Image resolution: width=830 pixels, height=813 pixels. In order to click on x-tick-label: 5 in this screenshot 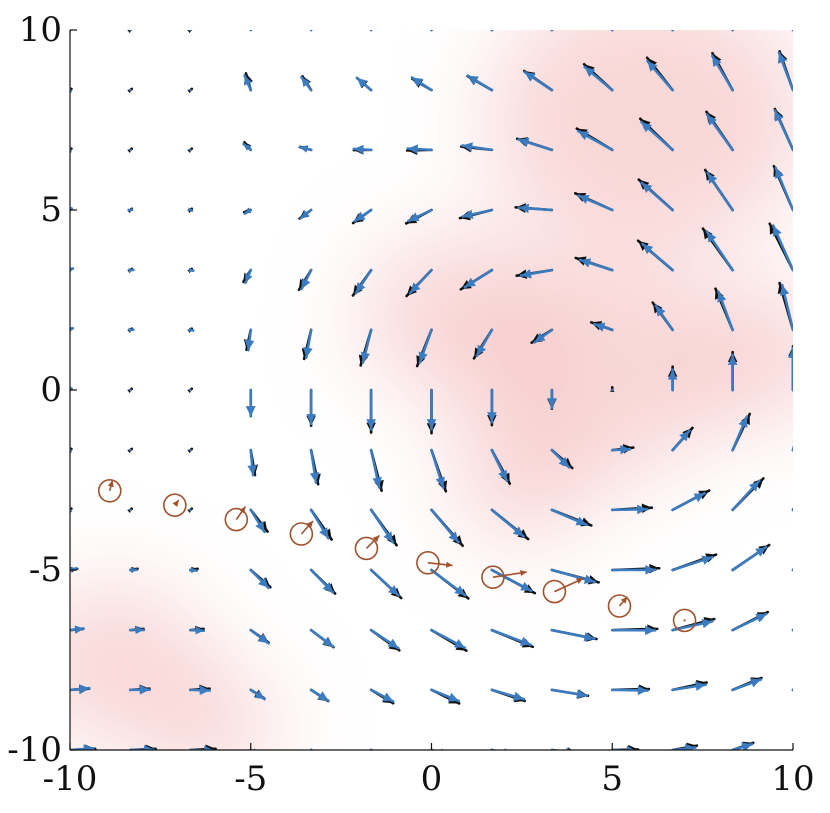, I will do `click(612, 779)`.